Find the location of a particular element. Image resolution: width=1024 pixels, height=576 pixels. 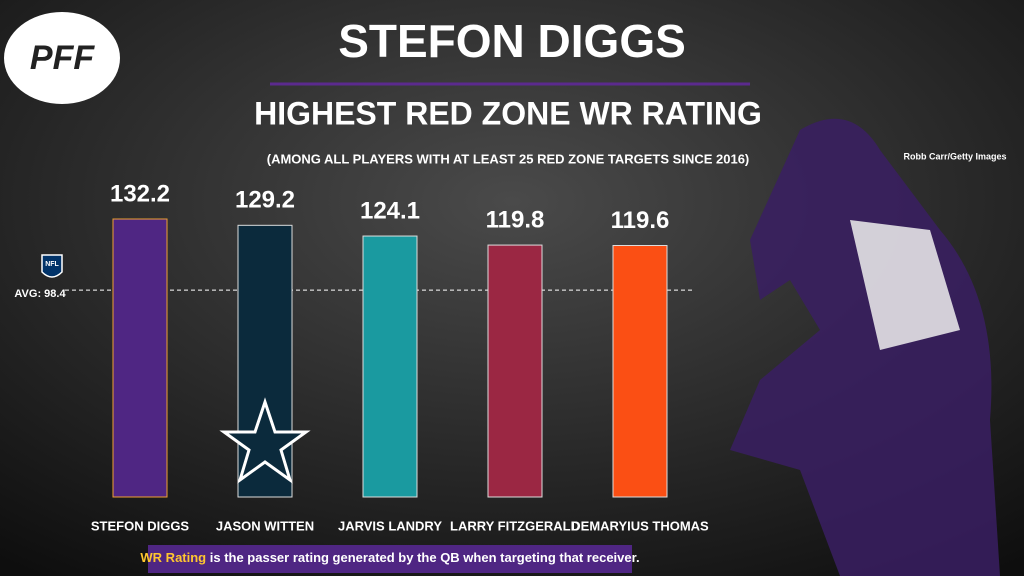

footnote-box is located at coordinates (390, 559).